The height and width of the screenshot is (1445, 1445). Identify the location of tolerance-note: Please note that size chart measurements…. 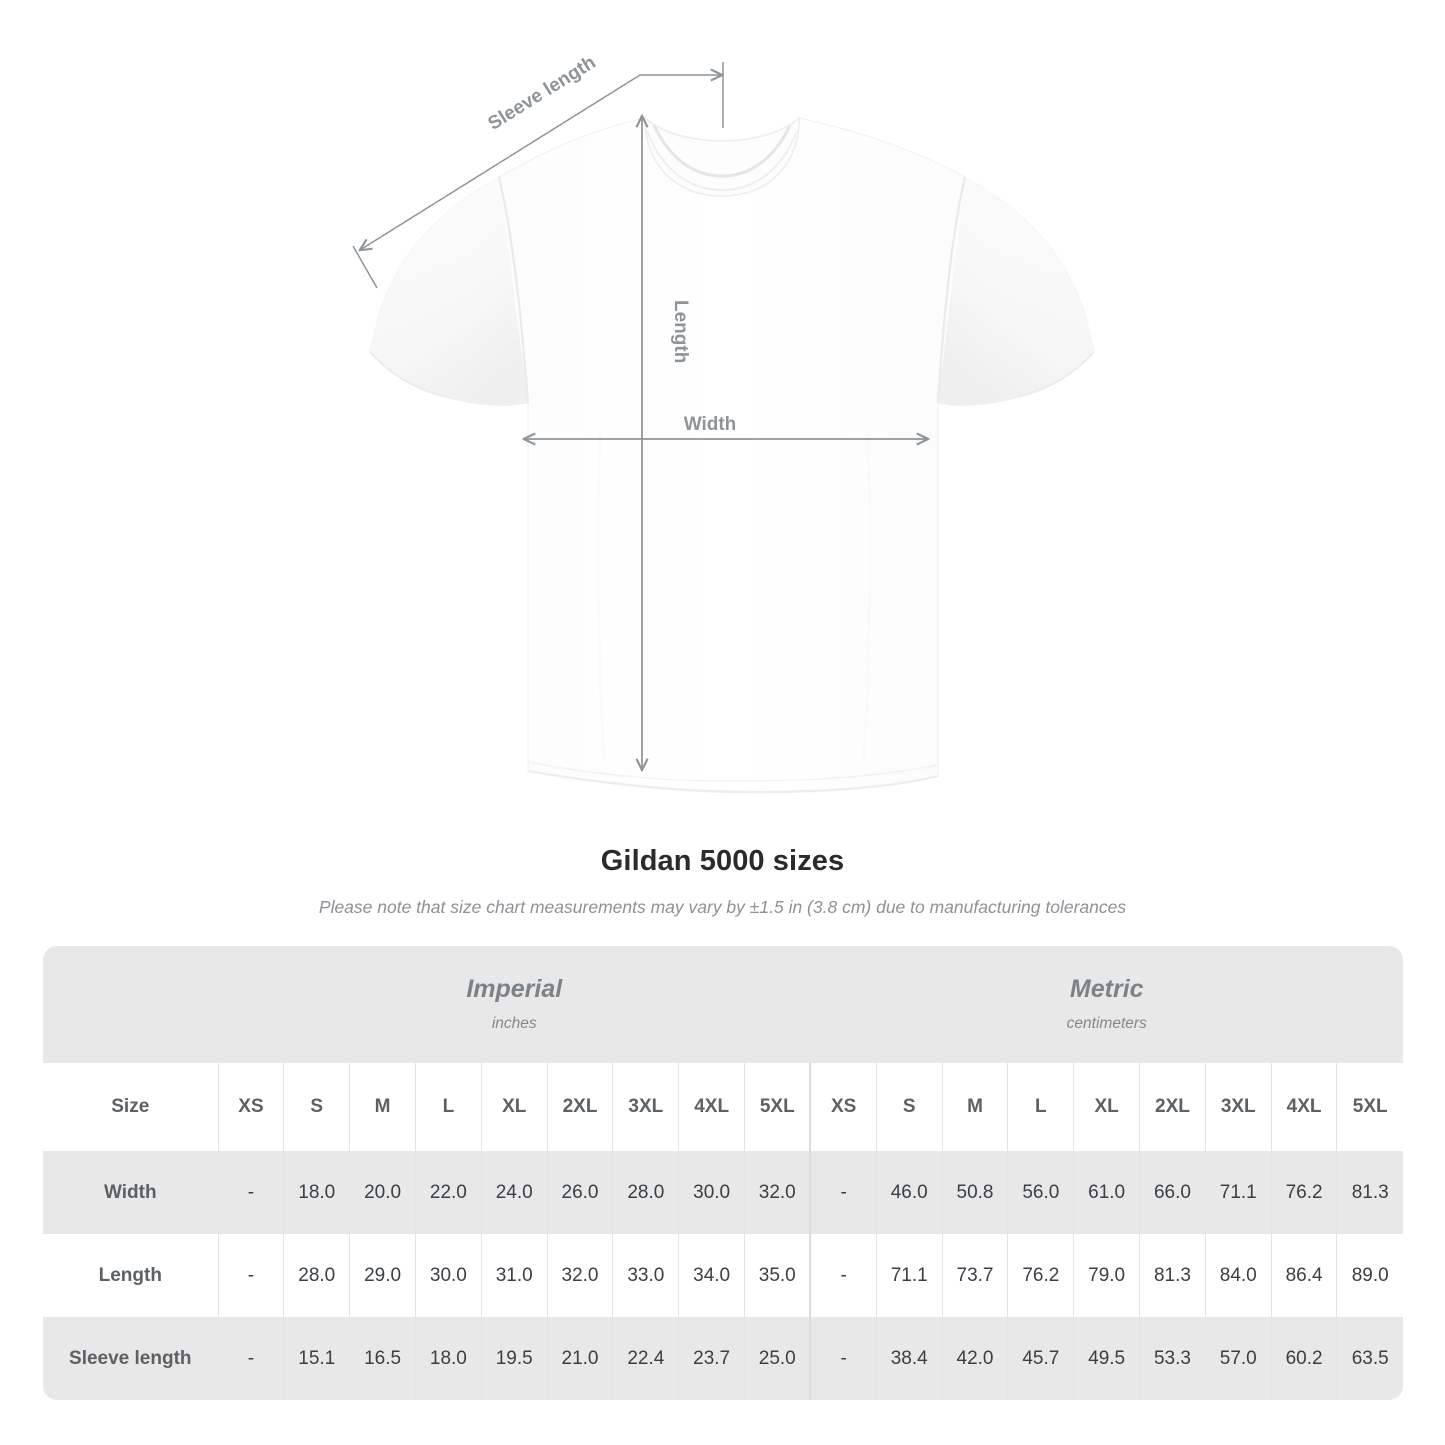
(722, 907).